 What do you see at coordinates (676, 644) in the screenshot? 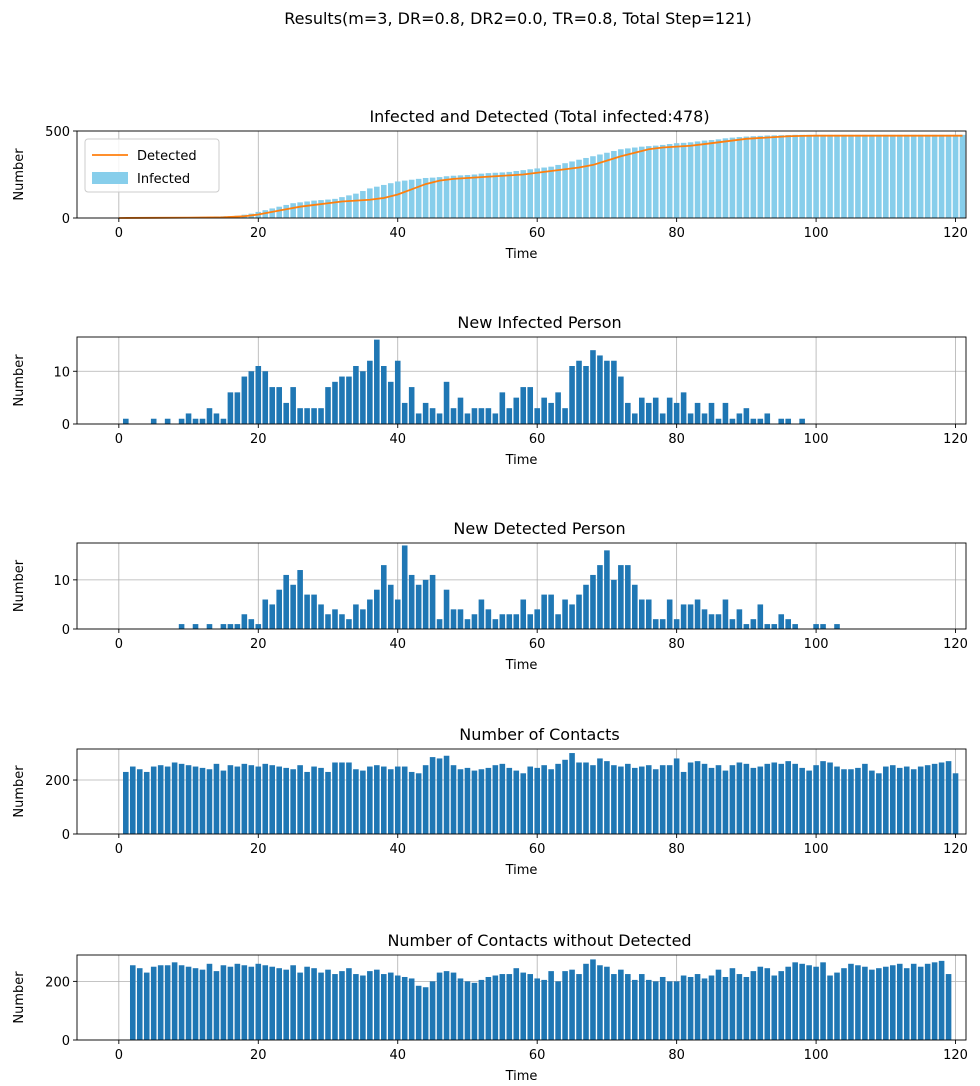
I see `x-tick-label: 80` at bounding box center [676, 644].